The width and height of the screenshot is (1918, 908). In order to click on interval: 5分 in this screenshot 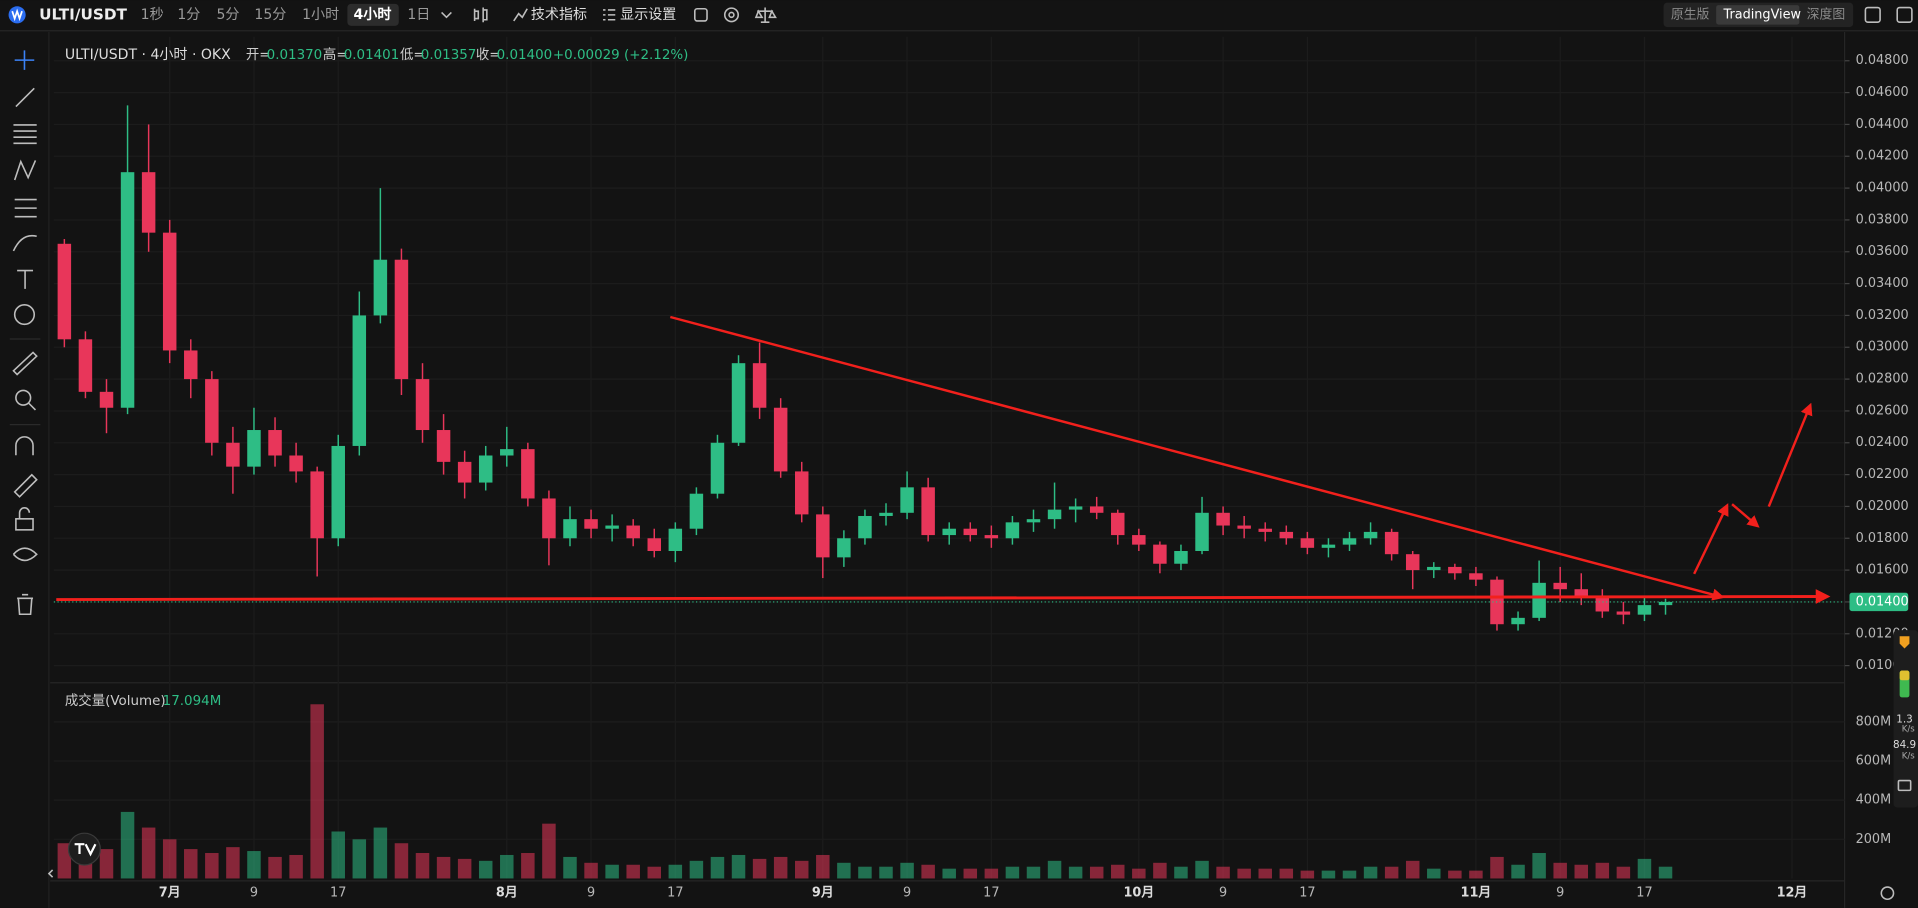, I will do `click(228, 15)`.